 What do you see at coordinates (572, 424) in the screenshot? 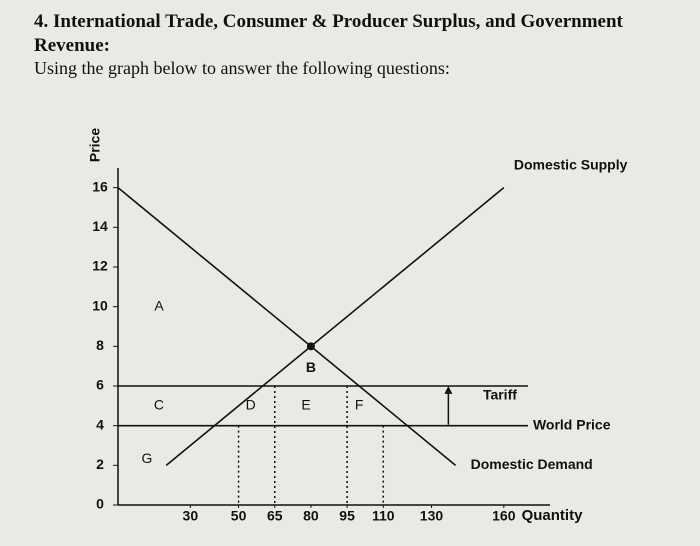
I see `series-label: World Price` at bounding box center [572, 424].